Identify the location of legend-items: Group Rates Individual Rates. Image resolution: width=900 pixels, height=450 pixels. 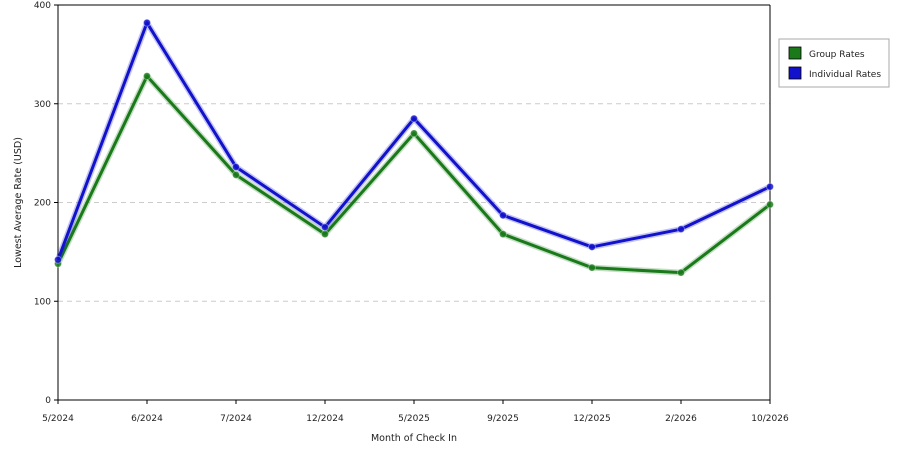
(834, 63).